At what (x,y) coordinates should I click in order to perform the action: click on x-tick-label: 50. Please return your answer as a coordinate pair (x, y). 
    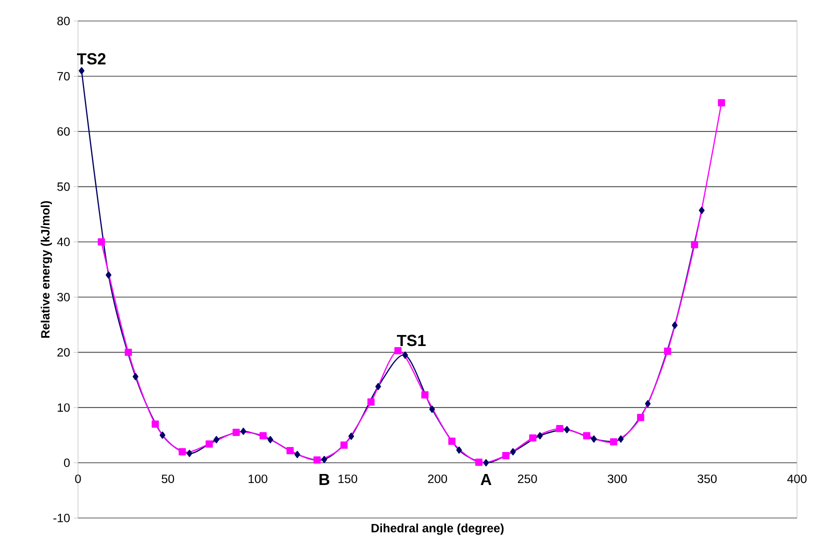
    Looking at the image, I should click on (168, 479).